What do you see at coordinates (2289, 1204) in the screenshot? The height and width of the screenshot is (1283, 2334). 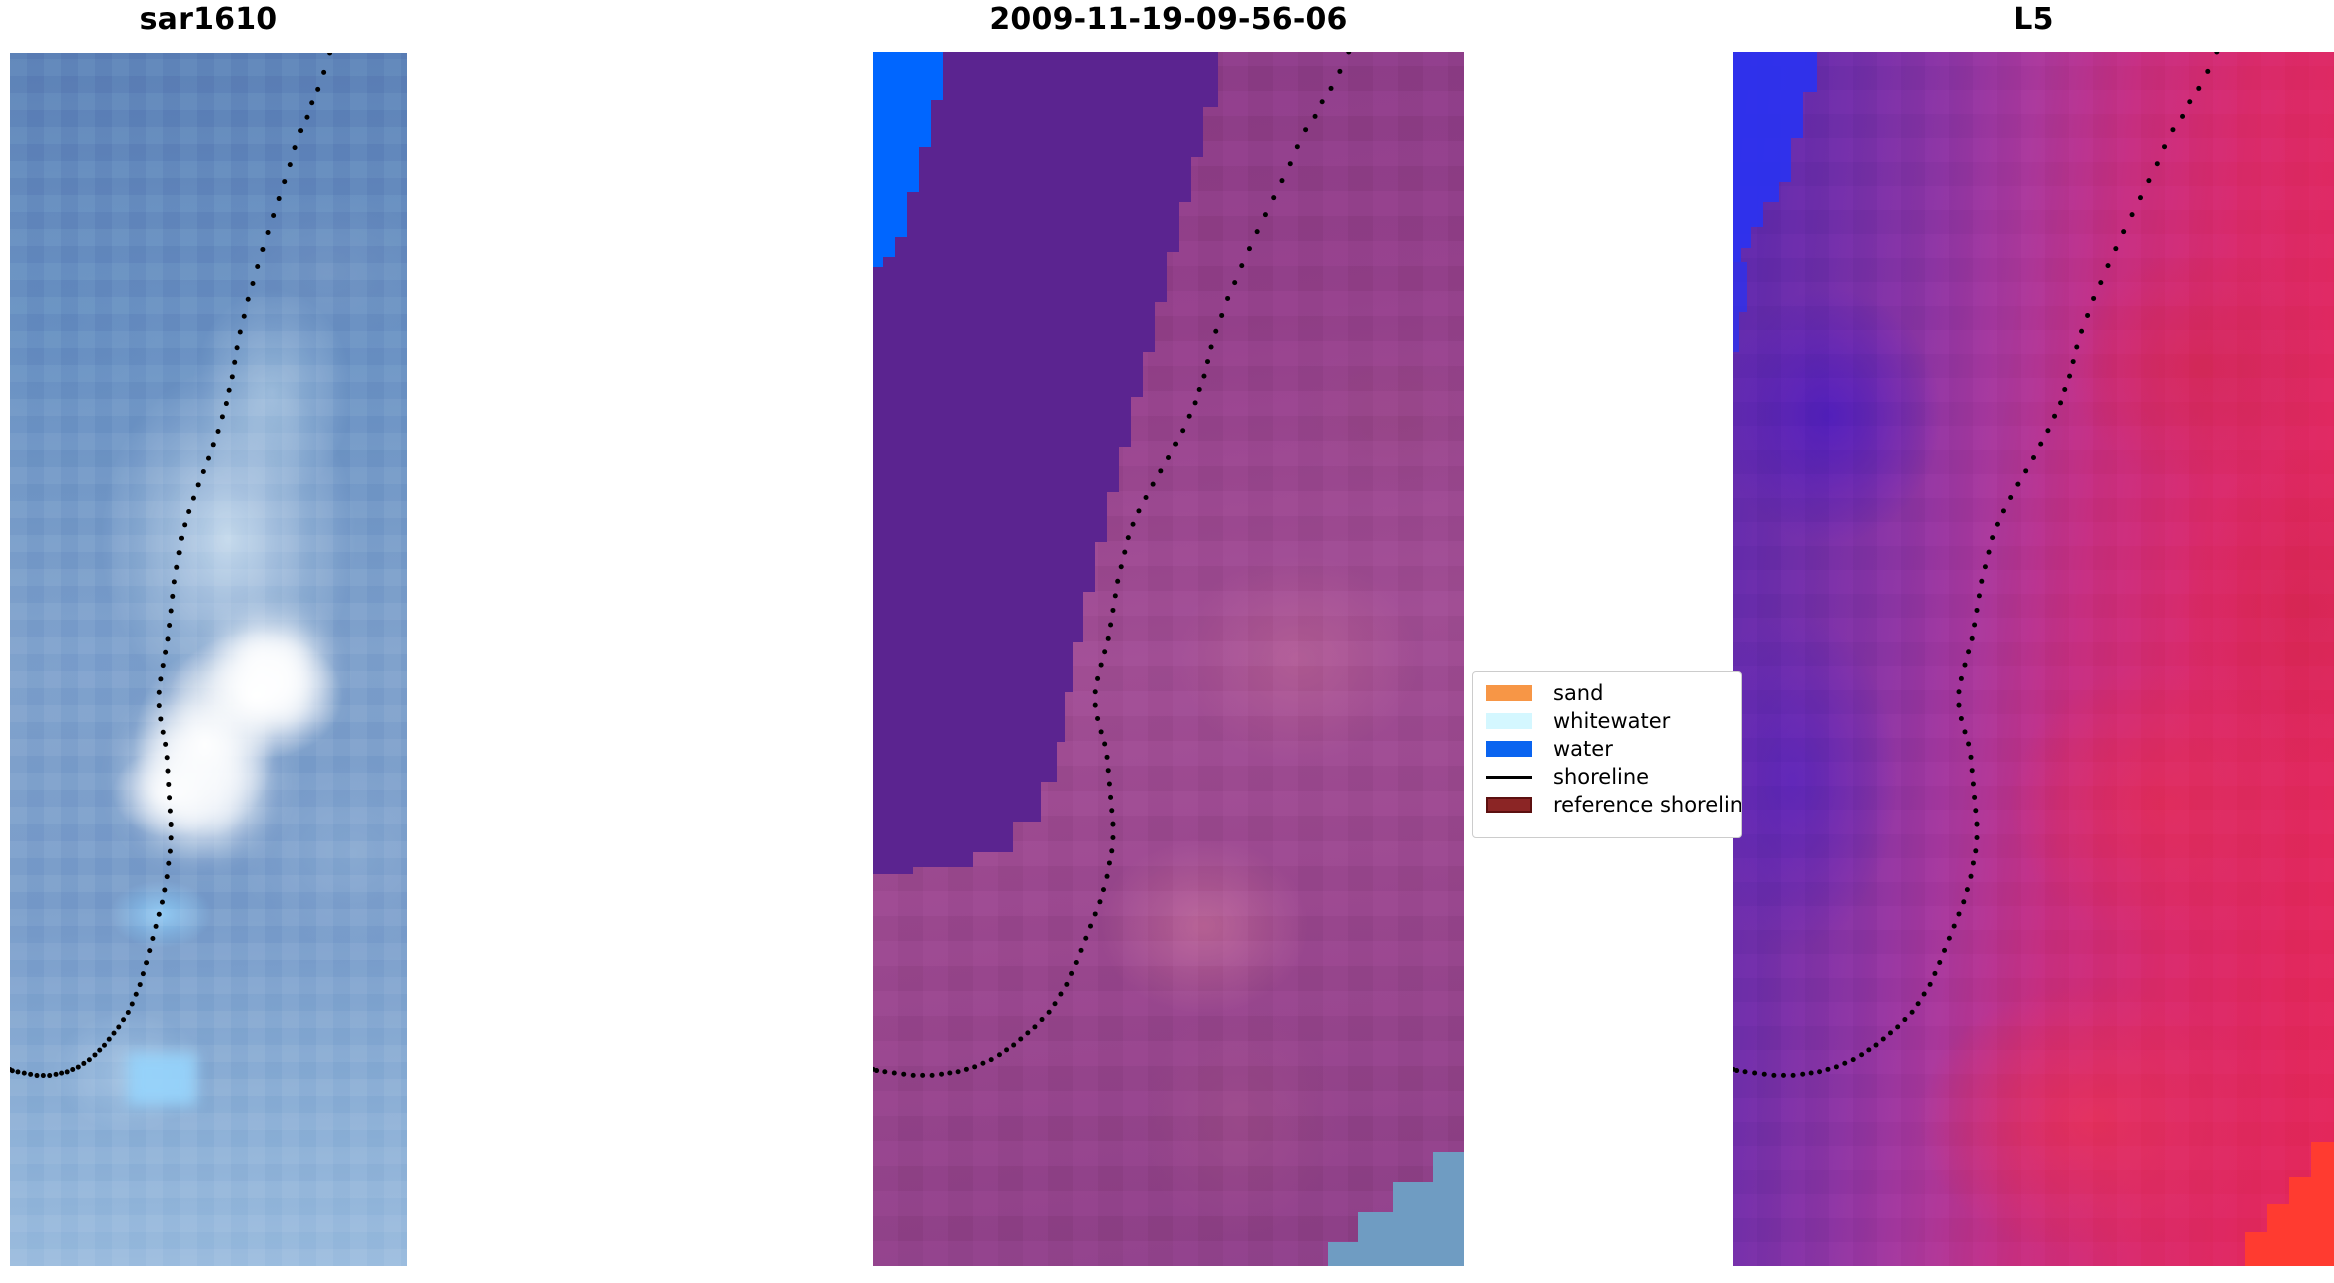 I see `l5-sand-class-polygon` at bounding box center [2289, 1204].